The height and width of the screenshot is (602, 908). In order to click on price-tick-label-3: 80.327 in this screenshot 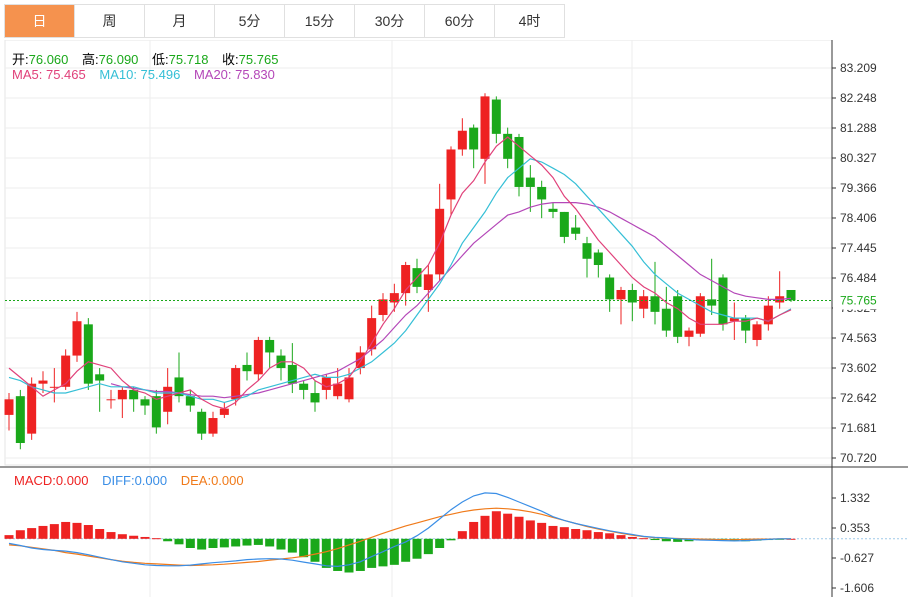, I will do `click(858, 158)`.